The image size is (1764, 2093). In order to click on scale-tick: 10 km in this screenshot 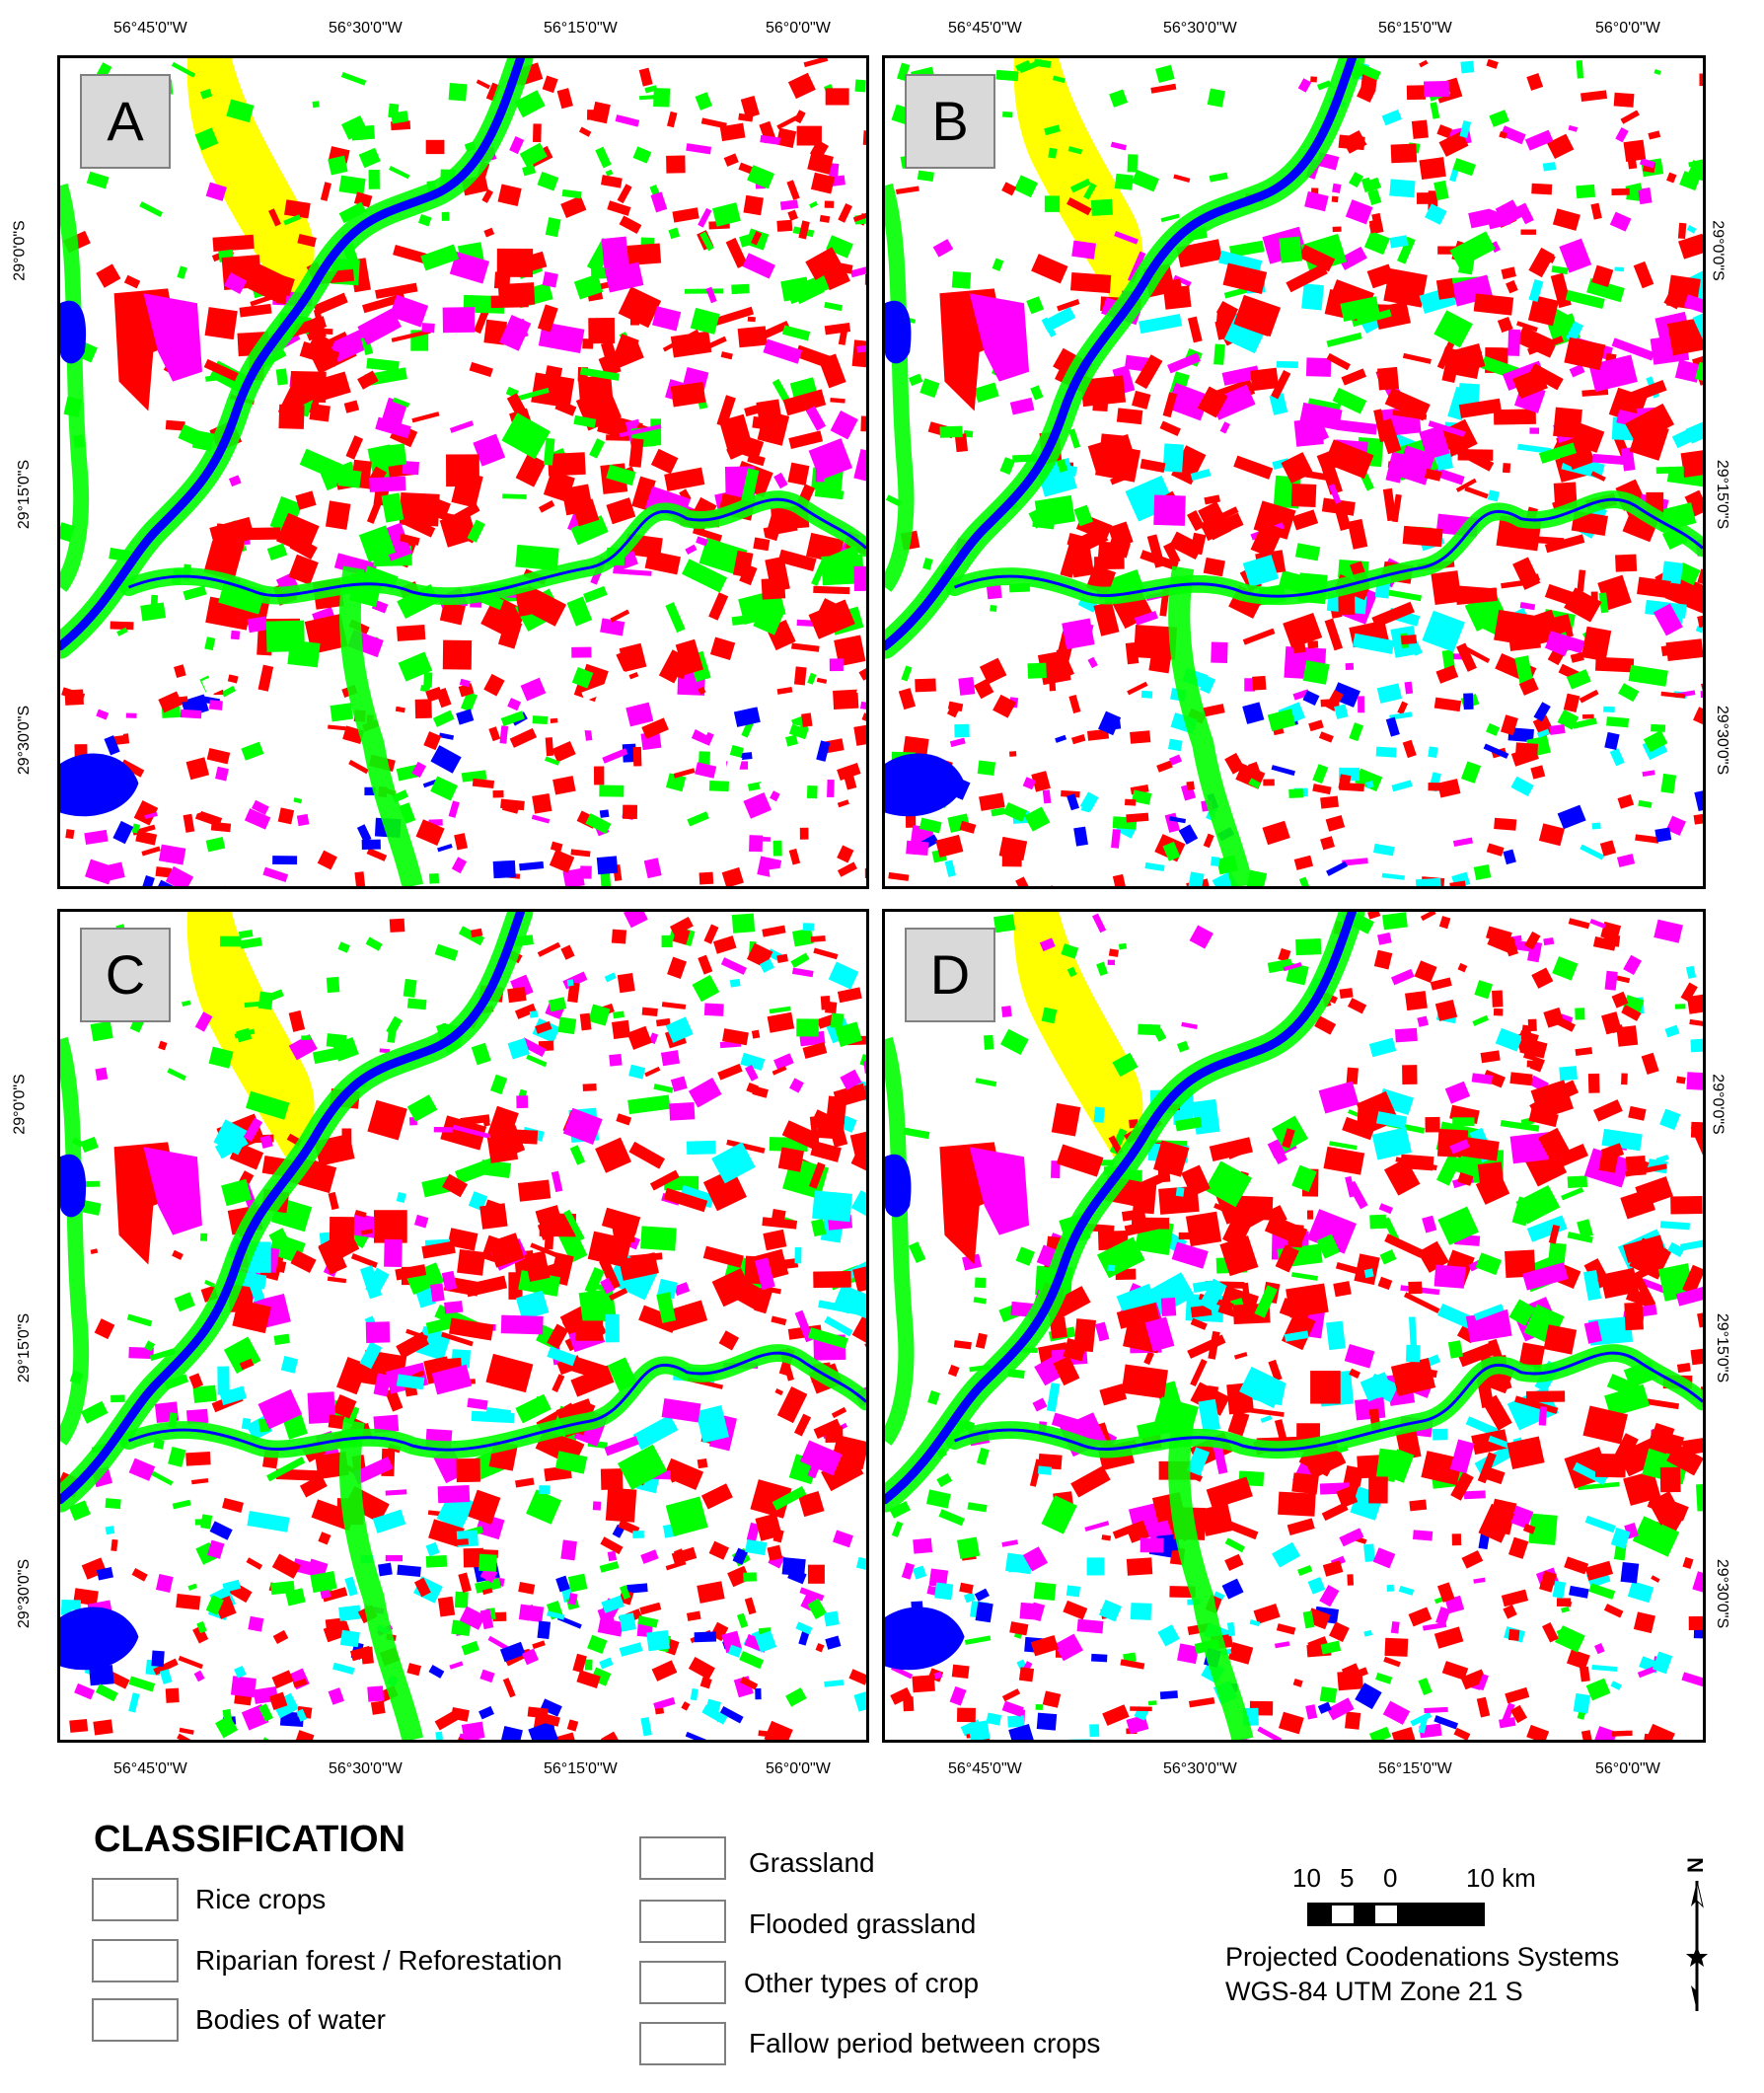, I will do `click(1501, 1878)`.